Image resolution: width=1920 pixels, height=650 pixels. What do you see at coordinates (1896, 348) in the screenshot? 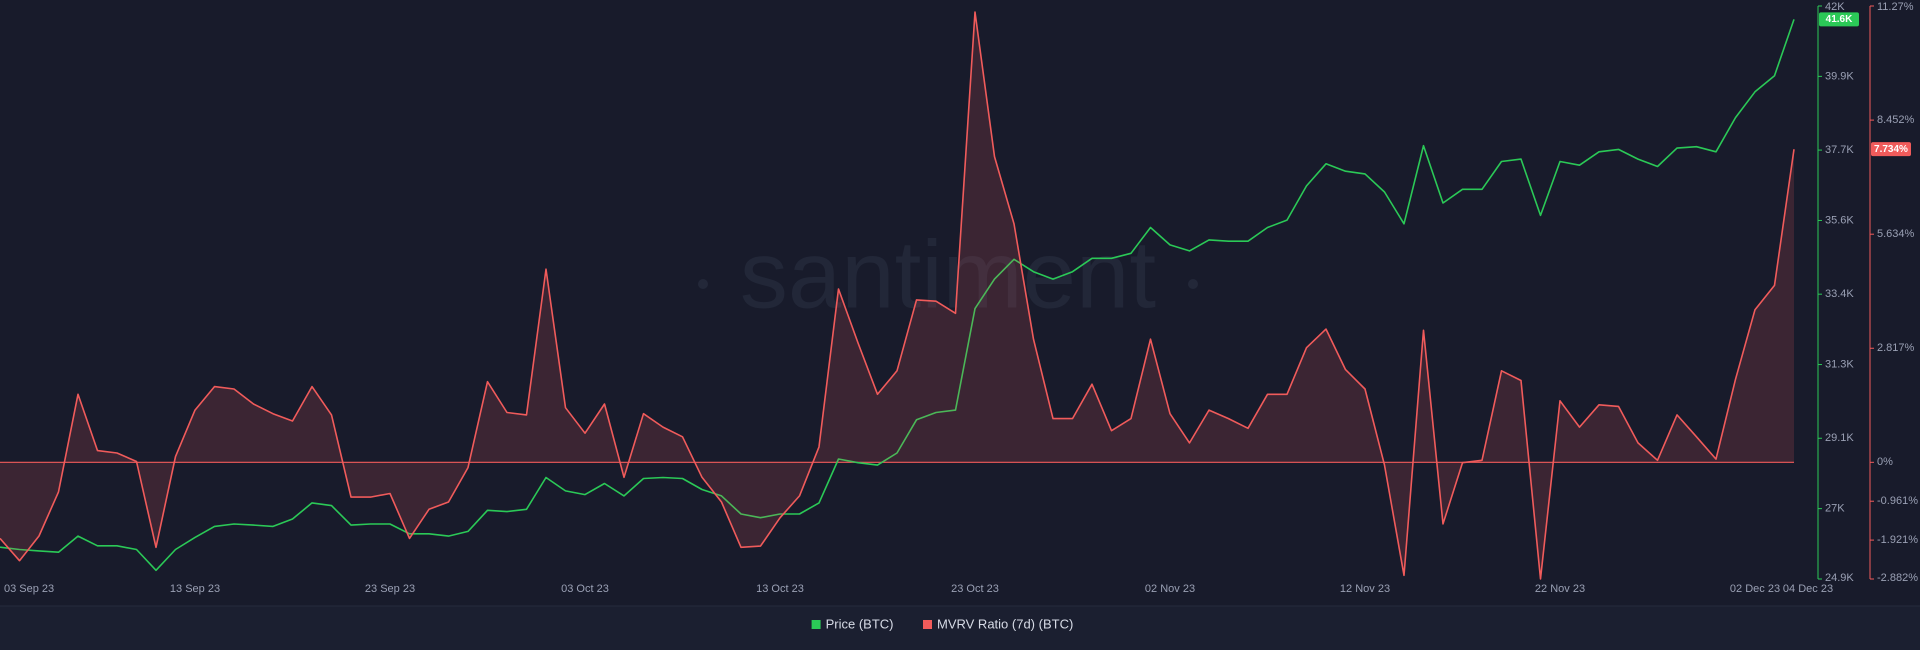
I see `y2-tick-label: 2.817%` at bounding box center [1896, 348].